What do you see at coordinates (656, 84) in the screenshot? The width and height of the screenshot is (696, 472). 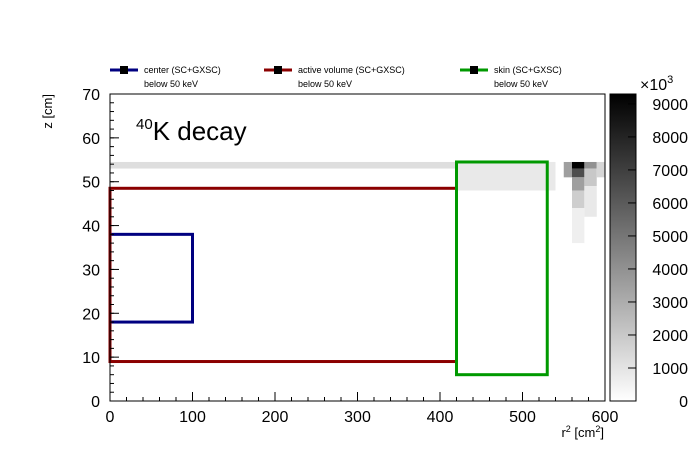 I see `colorbar-multiplier: ×10³` at bounding box center [656, 84].